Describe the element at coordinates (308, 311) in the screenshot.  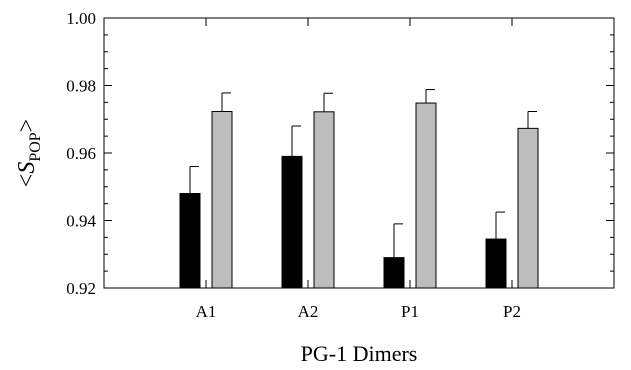
I see `x-tick-label-A2: A2` at that location.